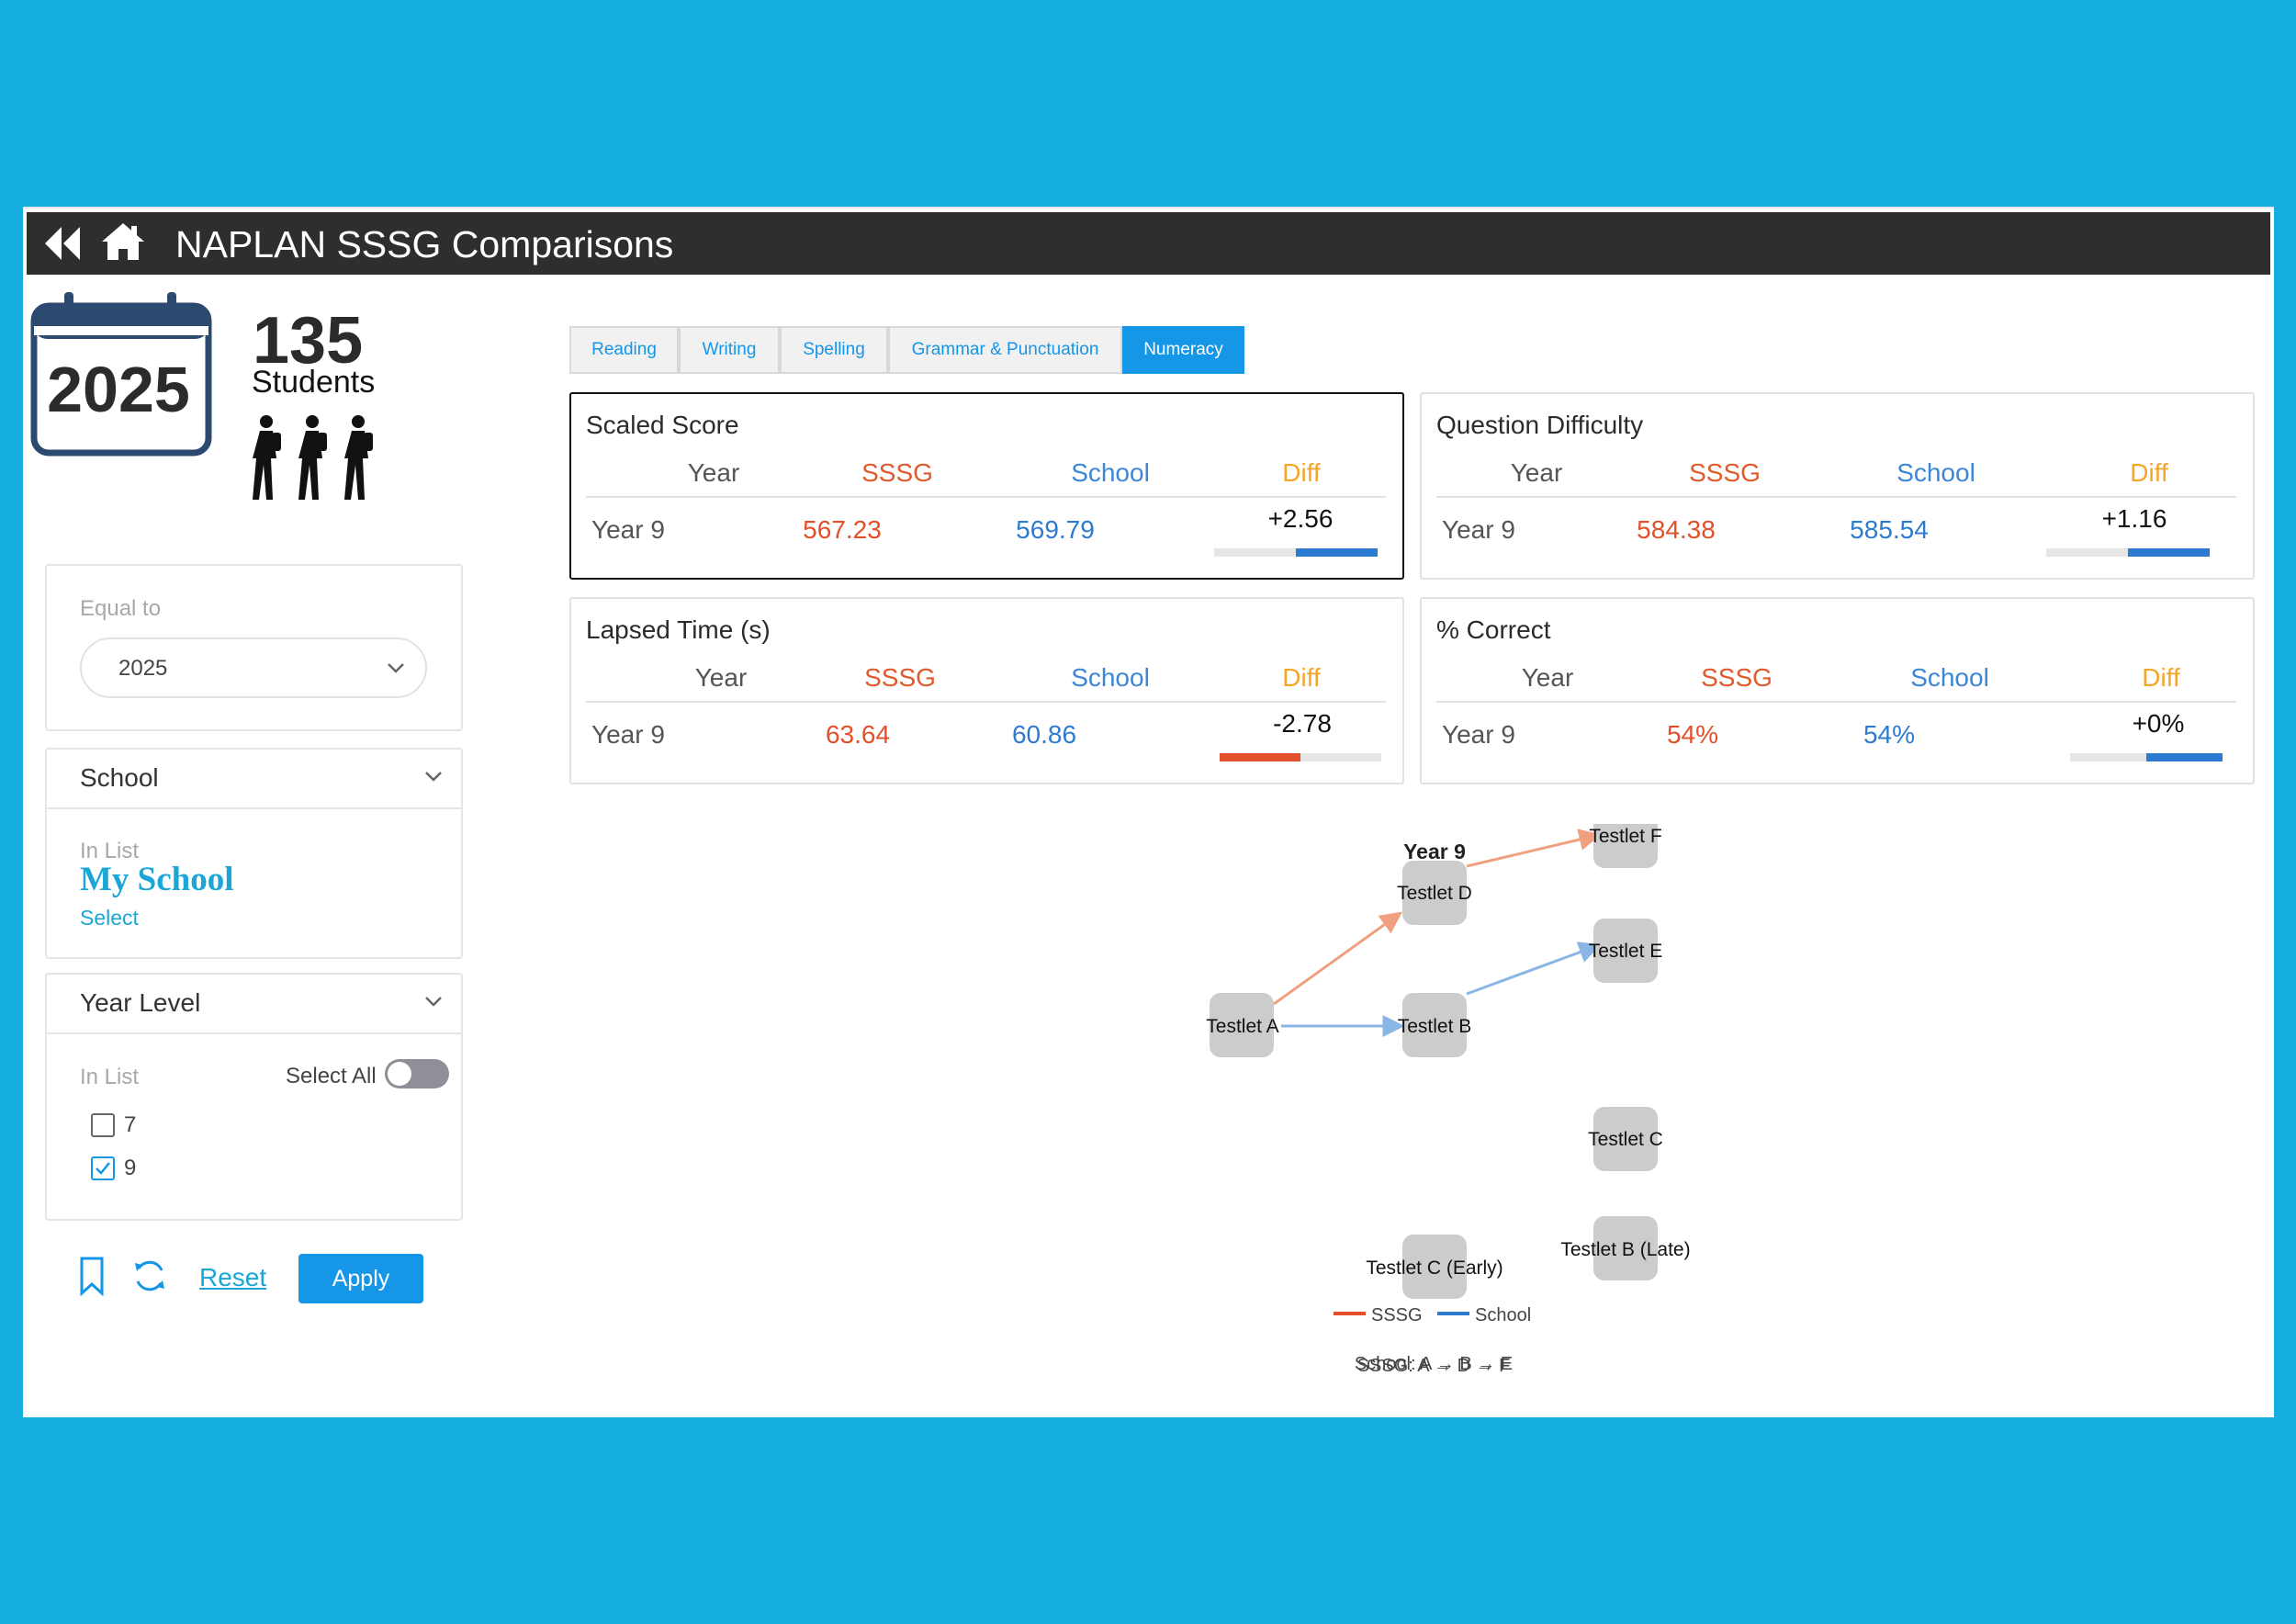 Image resolution: width=2296 pixels, height=1624 pixels. Describe the element at coordinates (62, 245) in the screenshot. I see `double-chevron-left-icon` at that location.